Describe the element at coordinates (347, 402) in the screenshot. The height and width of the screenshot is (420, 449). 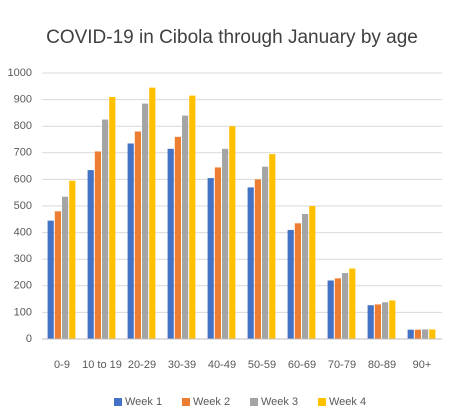
I see `legend-label: Week 4` at that location.